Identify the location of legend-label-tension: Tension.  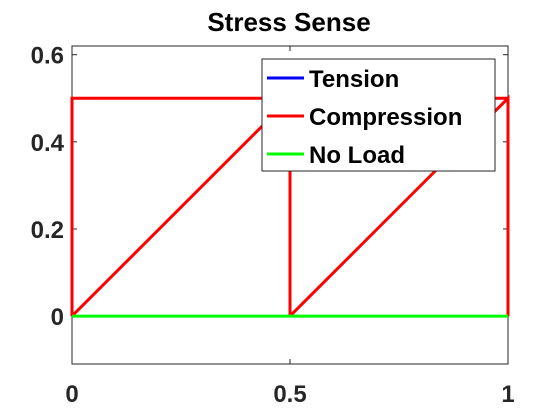
(354, 79).